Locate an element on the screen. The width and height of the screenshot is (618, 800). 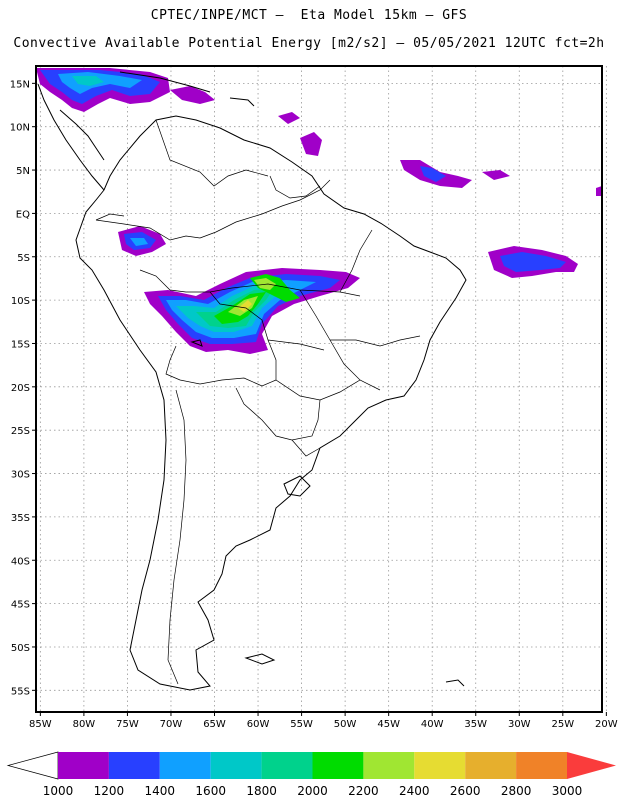
lon-label: 65W is located at coordinates (214, 724).